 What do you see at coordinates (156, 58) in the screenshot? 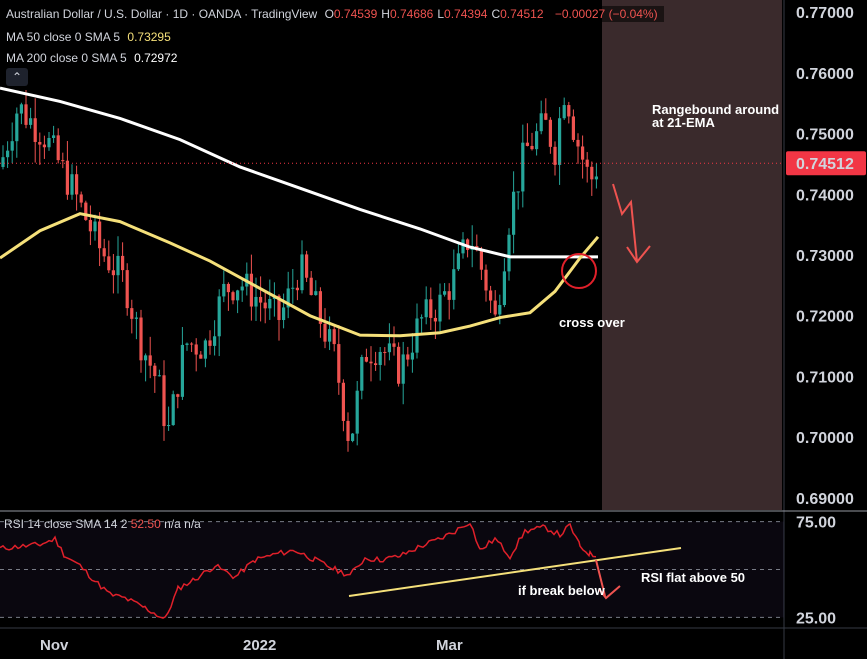
I see `ma200-legend-value: 0.72972` at bounding box center [156, 58].